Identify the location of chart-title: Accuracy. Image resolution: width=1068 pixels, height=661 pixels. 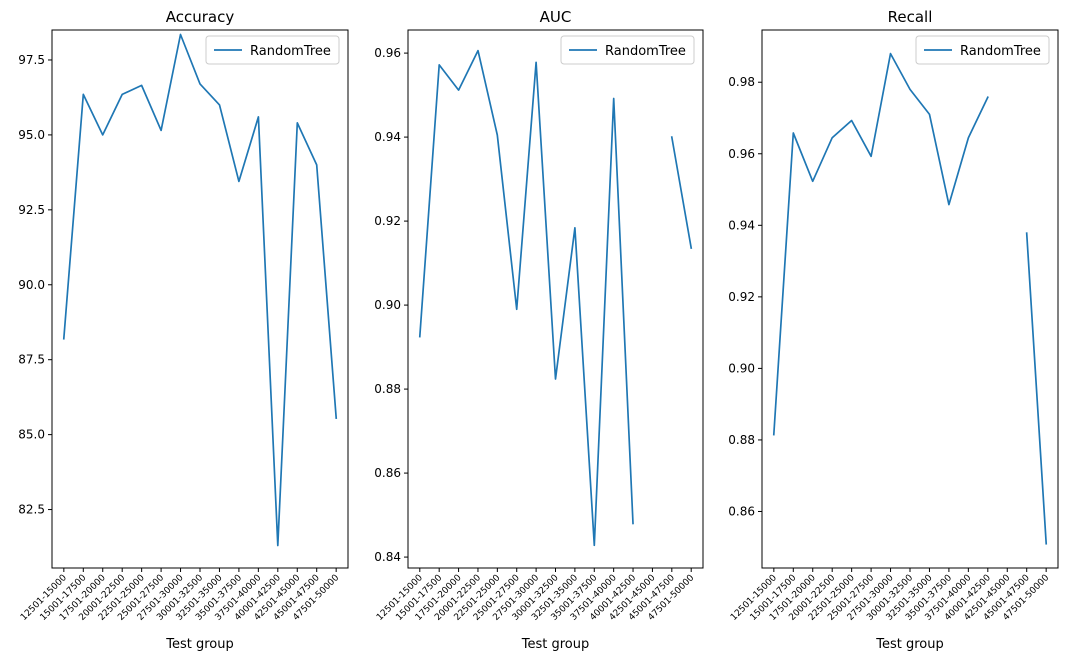
(200, 17).